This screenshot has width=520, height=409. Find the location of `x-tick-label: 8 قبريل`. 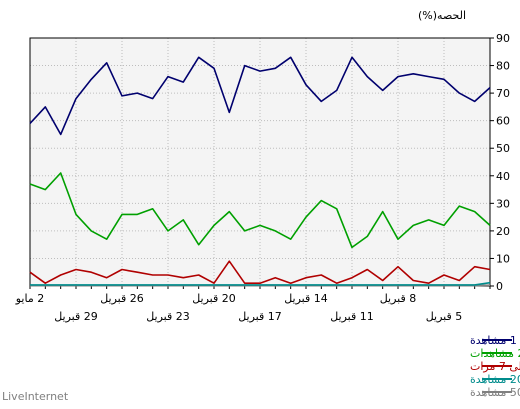

x-tick-label: 8 قبريل is located at coordinates (398, 298).